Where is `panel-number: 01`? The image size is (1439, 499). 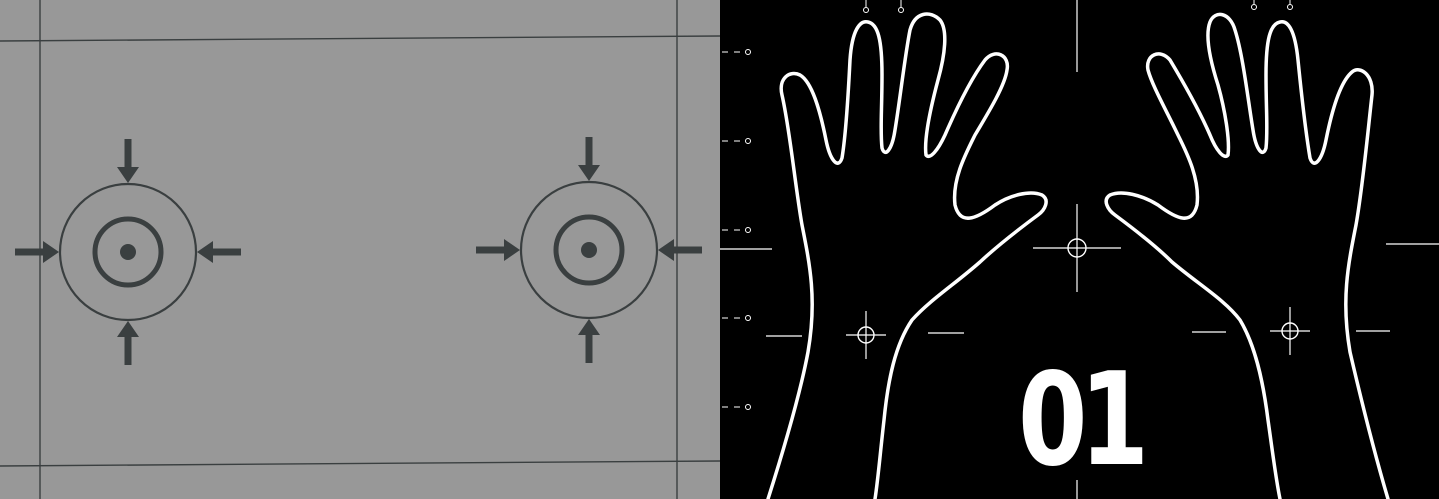
panel-number: 01 is located at coordinates (1083, 420).